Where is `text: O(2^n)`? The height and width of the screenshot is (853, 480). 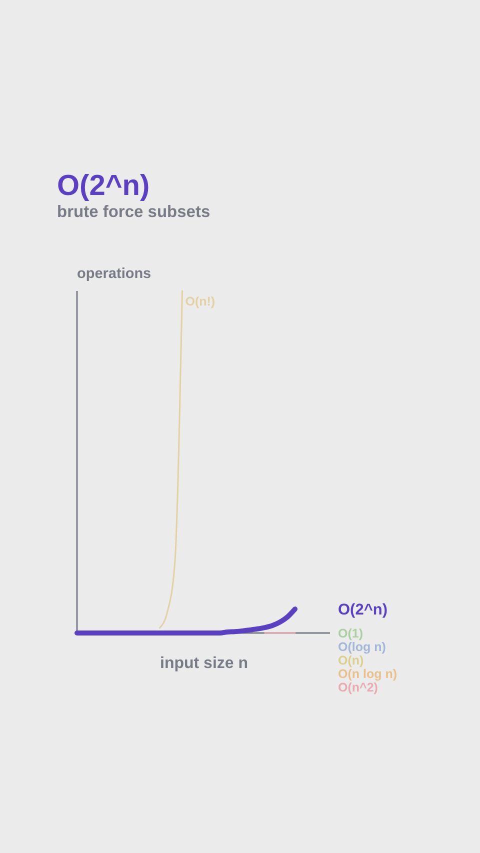
text: O(2^n) is located at coordinates (363, 609).